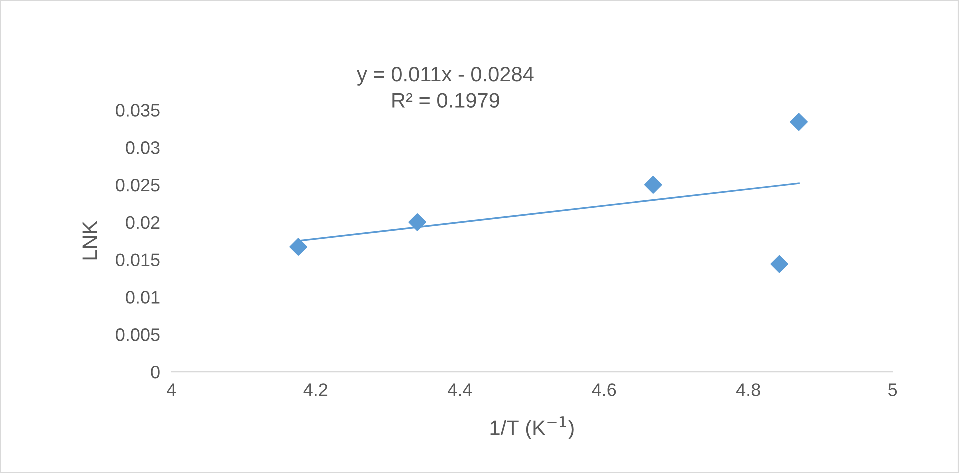 This screenshot has width=959, height=473. I want to click on x-tick-label: 4.6, so click(604, 390).